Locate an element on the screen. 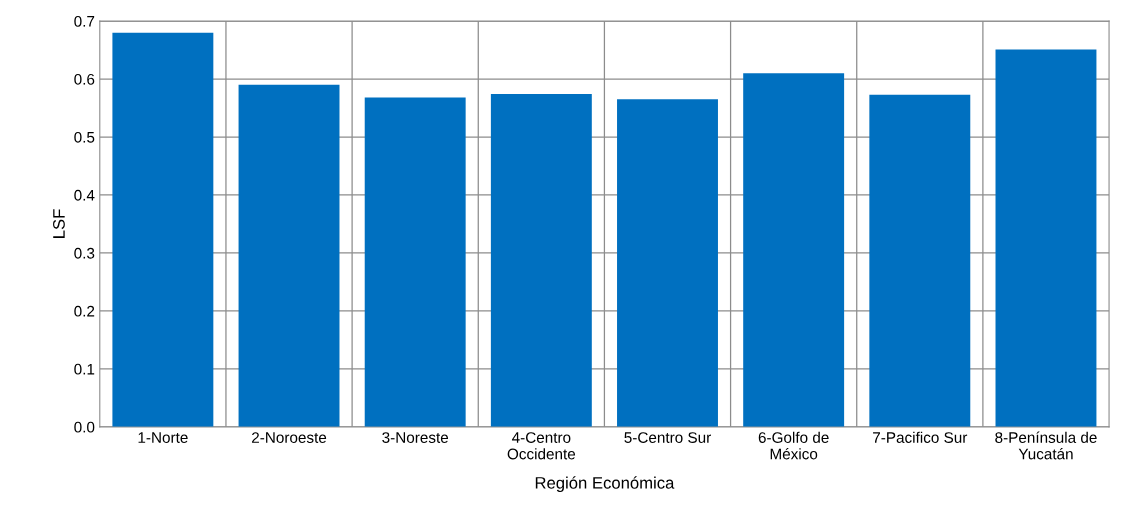 This screenshot has width=1134, height=527. x-tick-label: 3-Noreste is located at coordinates (415, 437).